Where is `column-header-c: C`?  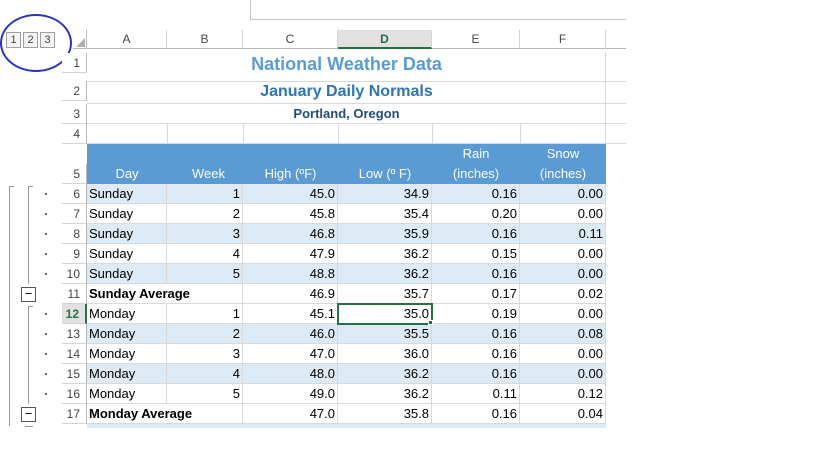 column-header-c: C is located at coordinates (290, 39).